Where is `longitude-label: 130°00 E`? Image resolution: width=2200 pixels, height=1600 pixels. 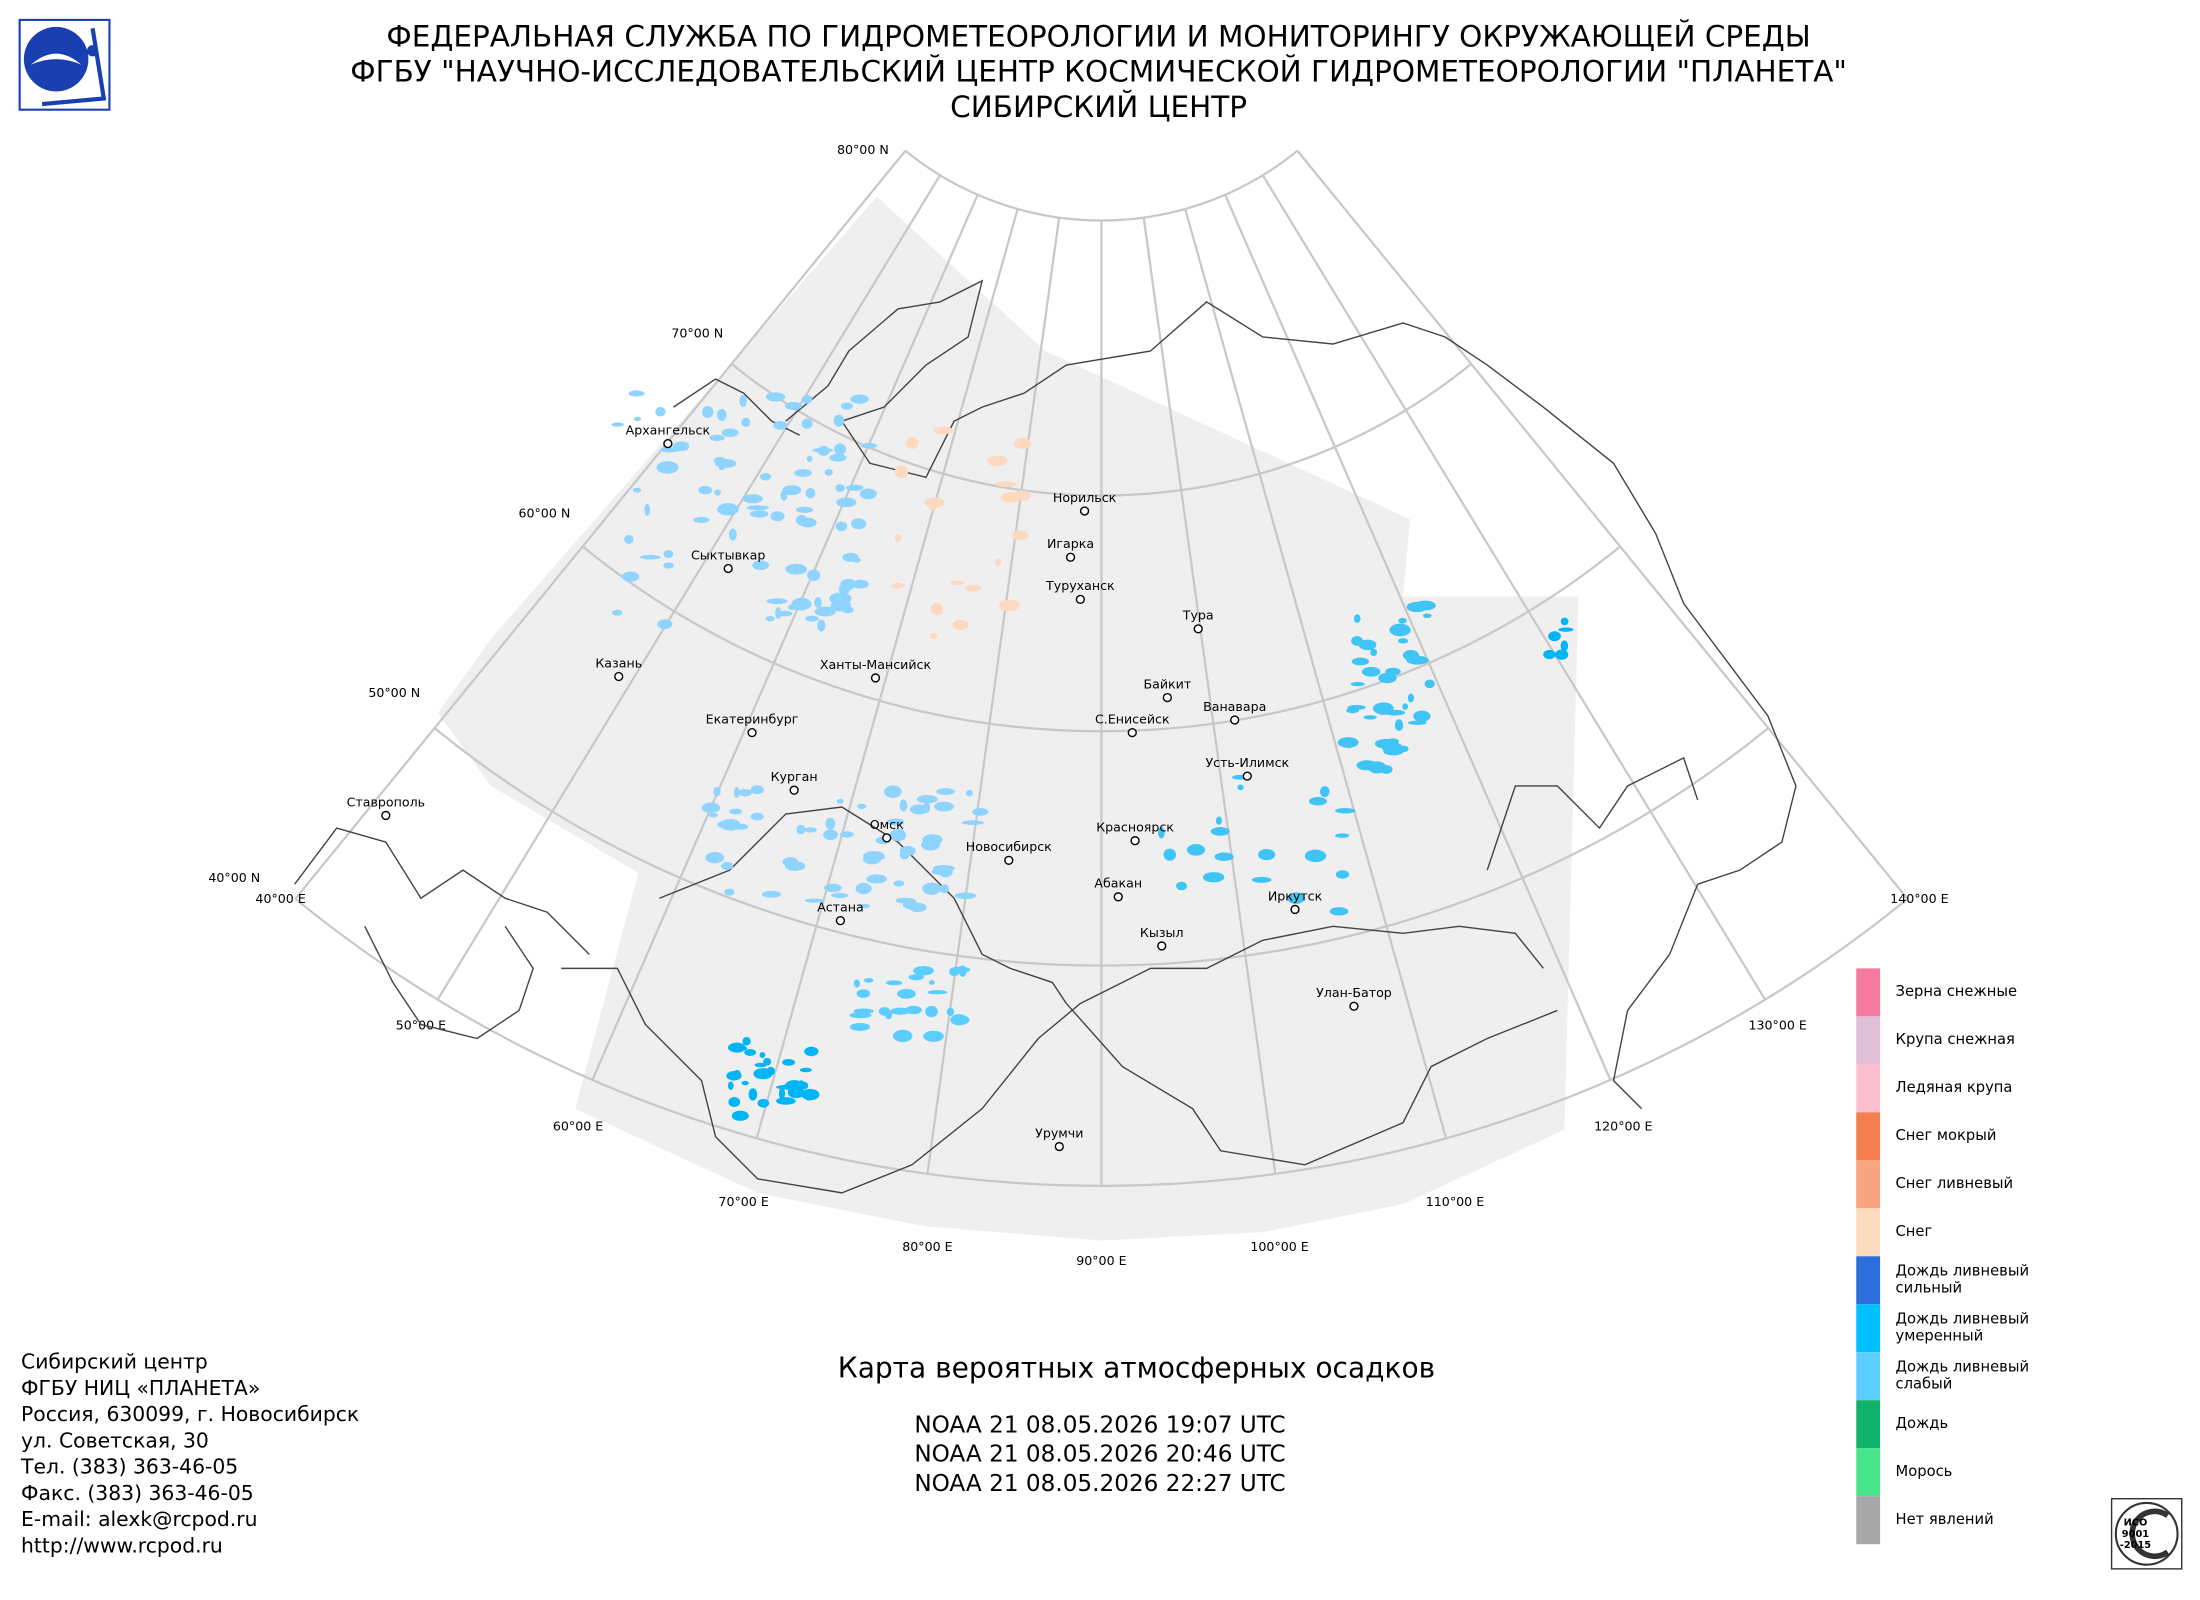 longitude-label: 130°00 E is located at coordinates (1777, 1024).